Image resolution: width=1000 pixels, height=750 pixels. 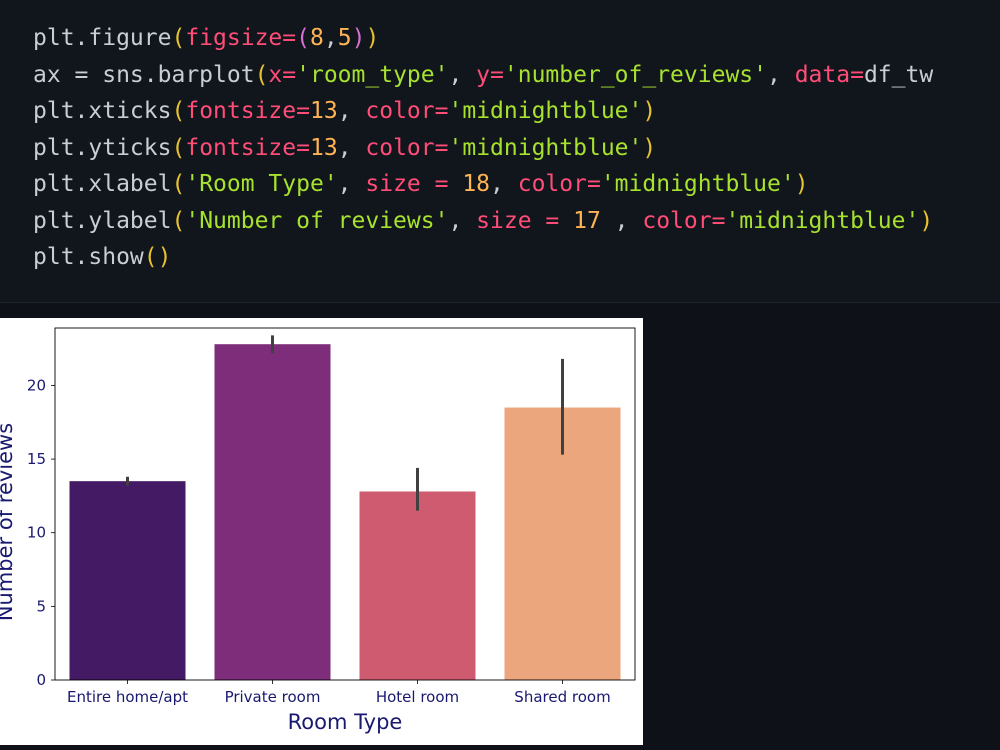 I want to click on code-token: figsize, so click(x=234, y=38).